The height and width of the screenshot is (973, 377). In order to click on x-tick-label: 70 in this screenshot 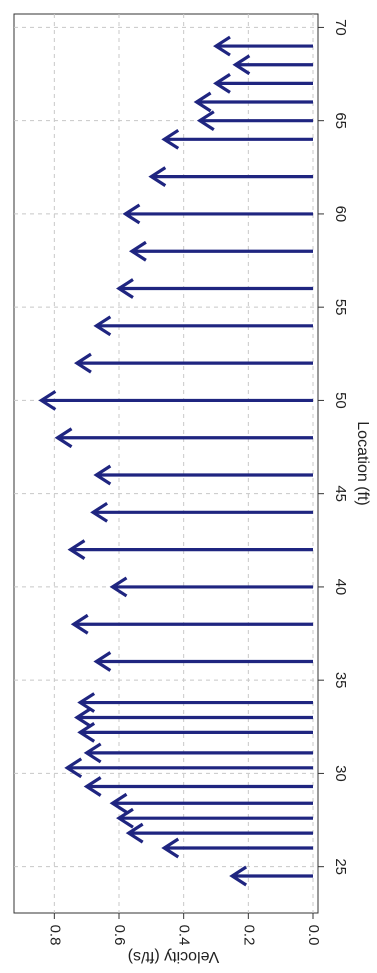, I will do `click(340, 27)`.